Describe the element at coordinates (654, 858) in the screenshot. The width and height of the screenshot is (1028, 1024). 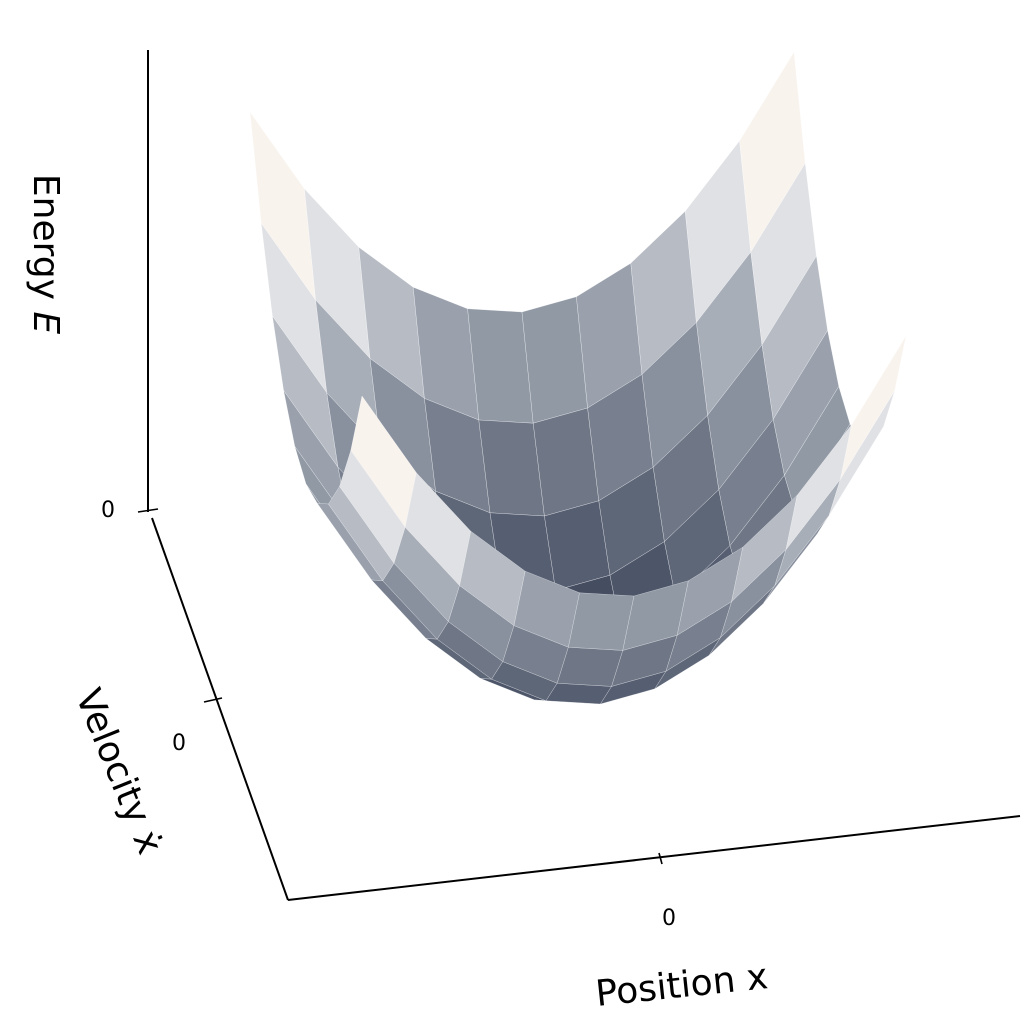
I see `x-axis-line` at that location.